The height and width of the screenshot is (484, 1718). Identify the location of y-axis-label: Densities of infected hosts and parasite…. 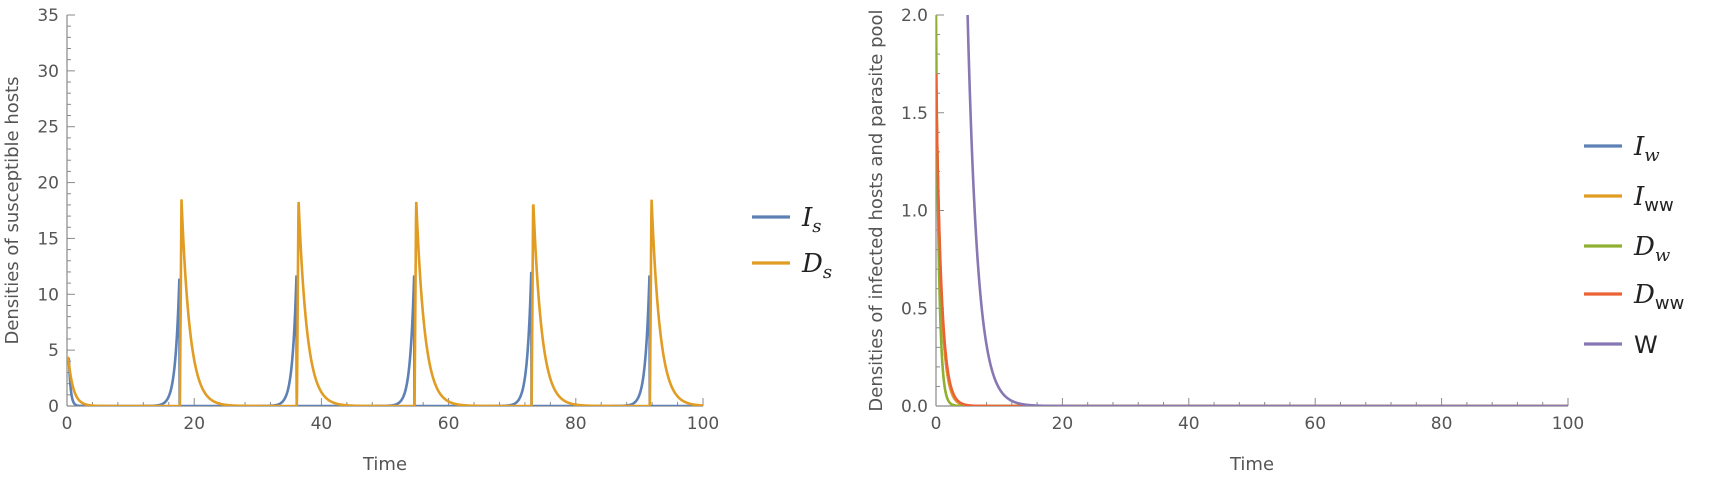
(876, 210).